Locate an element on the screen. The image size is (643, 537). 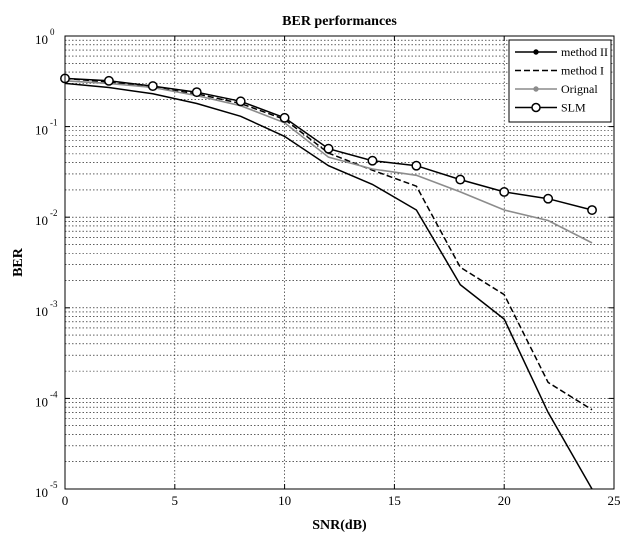
legend-label-method-ii: method II is located at coordinates (584, 52).